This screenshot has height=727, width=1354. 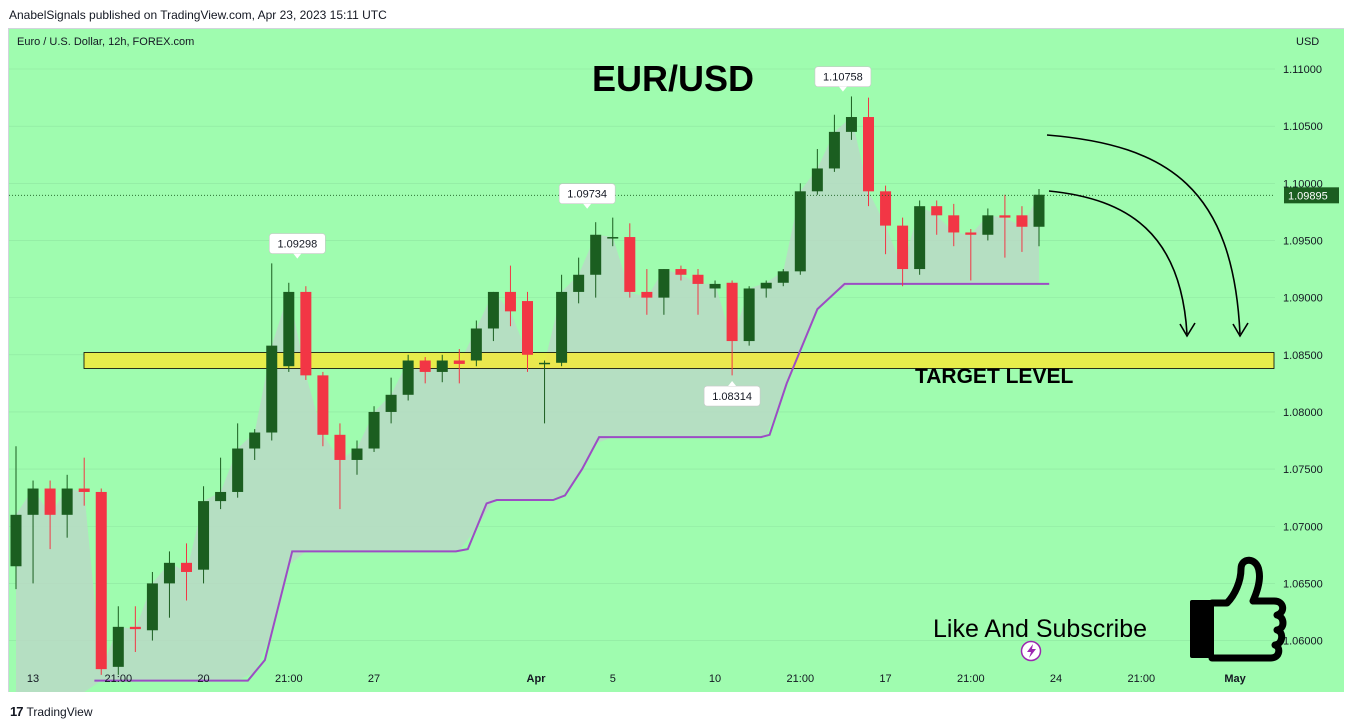 What do you see at coordinates (1303, 642) in the screenshot?
I see `price-tick-label: 1.06000` at bounding box center [1303, 642].